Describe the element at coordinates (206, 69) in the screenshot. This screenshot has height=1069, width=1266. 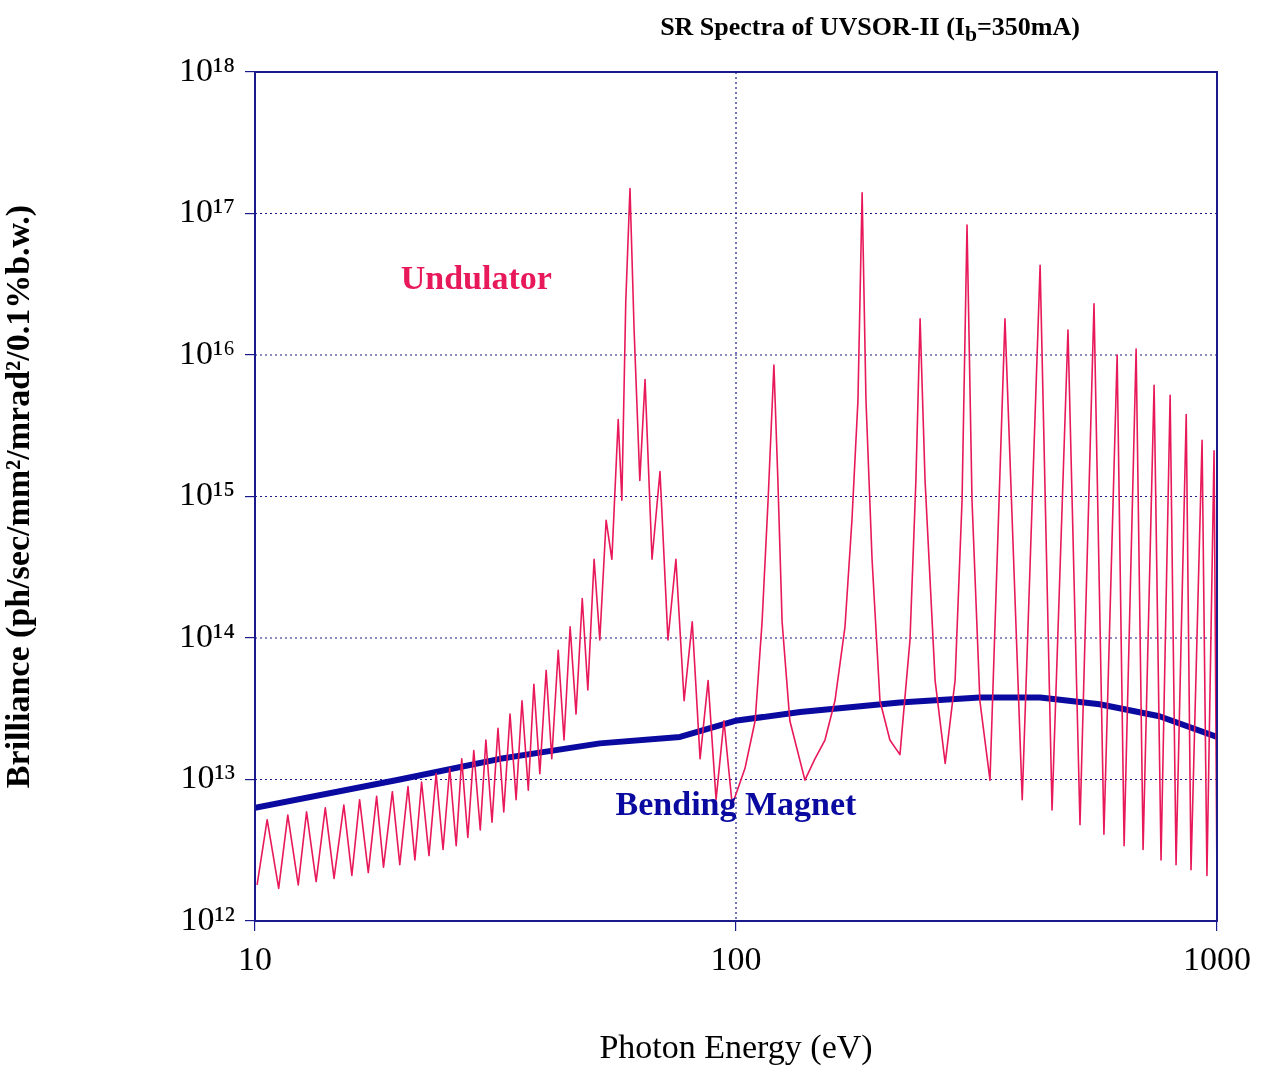
I see `y-tick-label: 10¹⁸` at that location.